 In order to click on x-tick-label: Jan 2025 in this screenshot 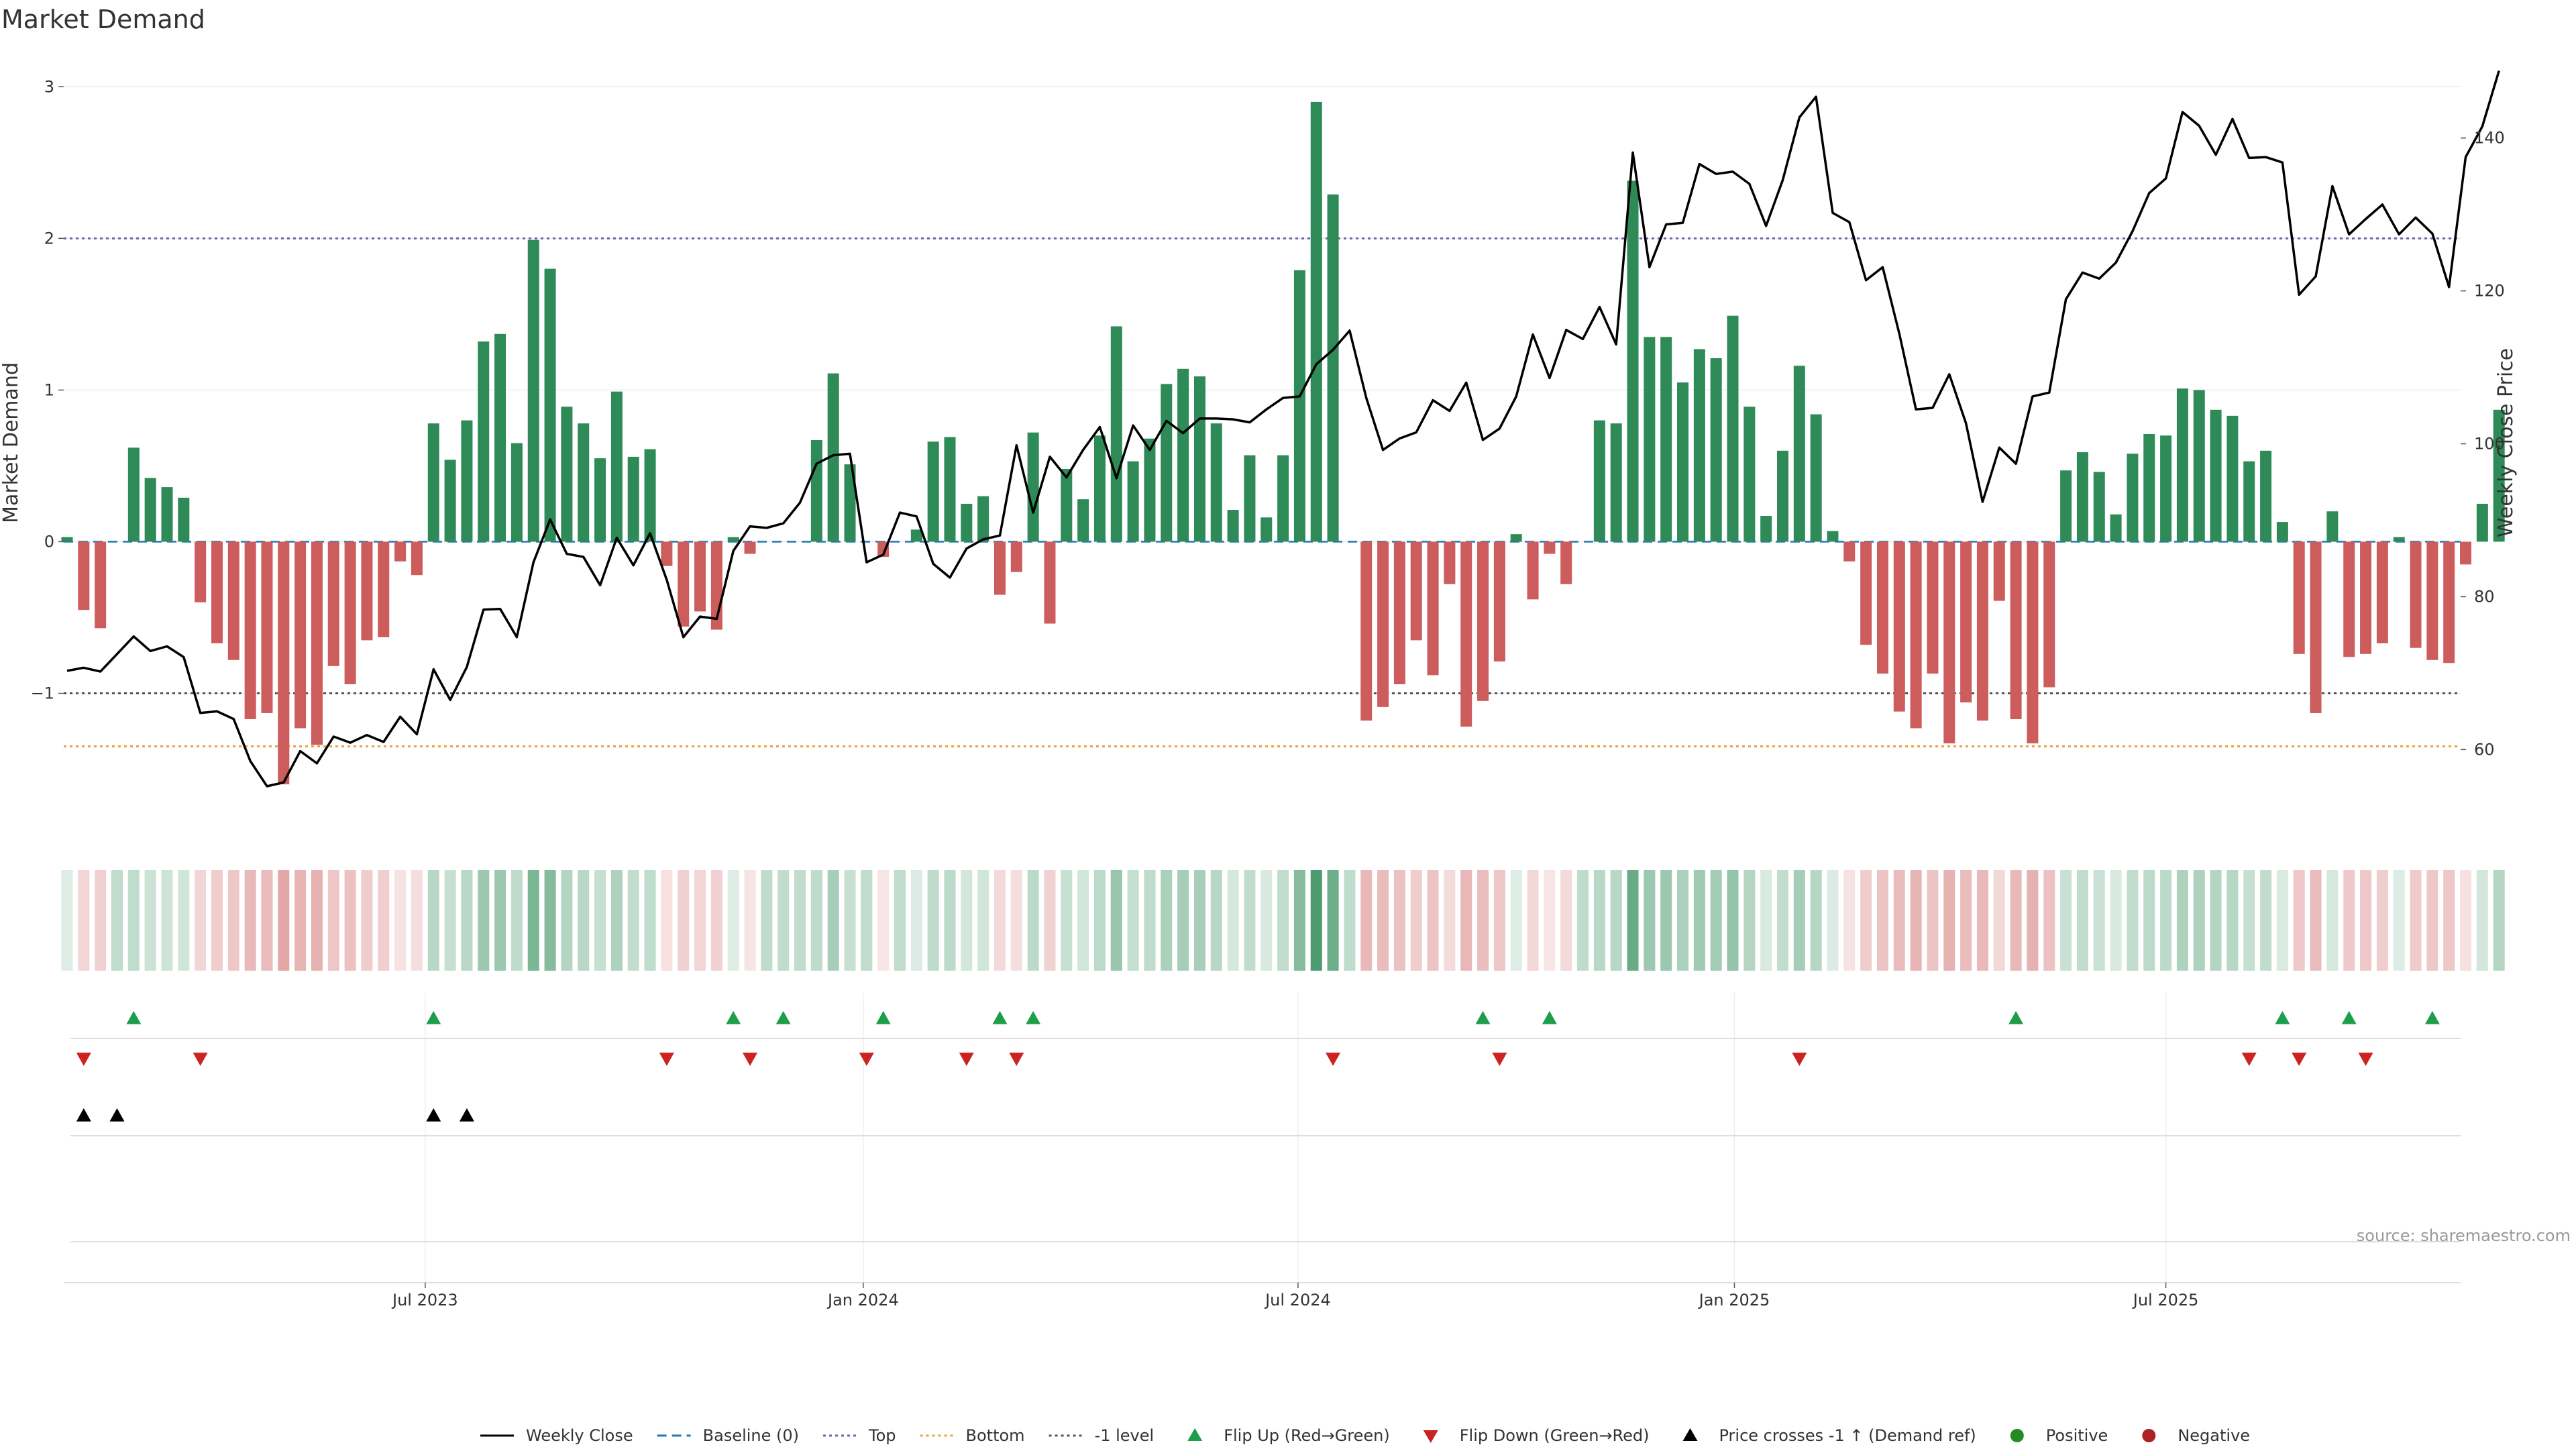, I will do `click(1734, 1300)`.